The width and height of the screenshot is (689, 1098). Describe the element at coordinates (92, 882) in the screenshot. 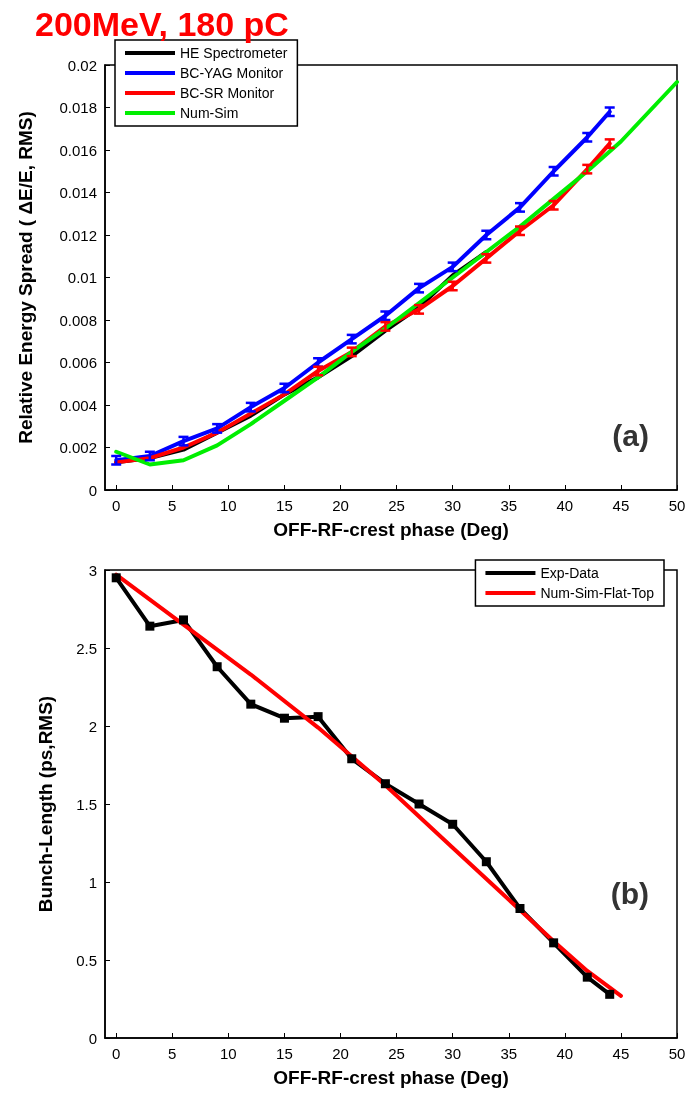

I see `y-tick-label: 1` at that location.